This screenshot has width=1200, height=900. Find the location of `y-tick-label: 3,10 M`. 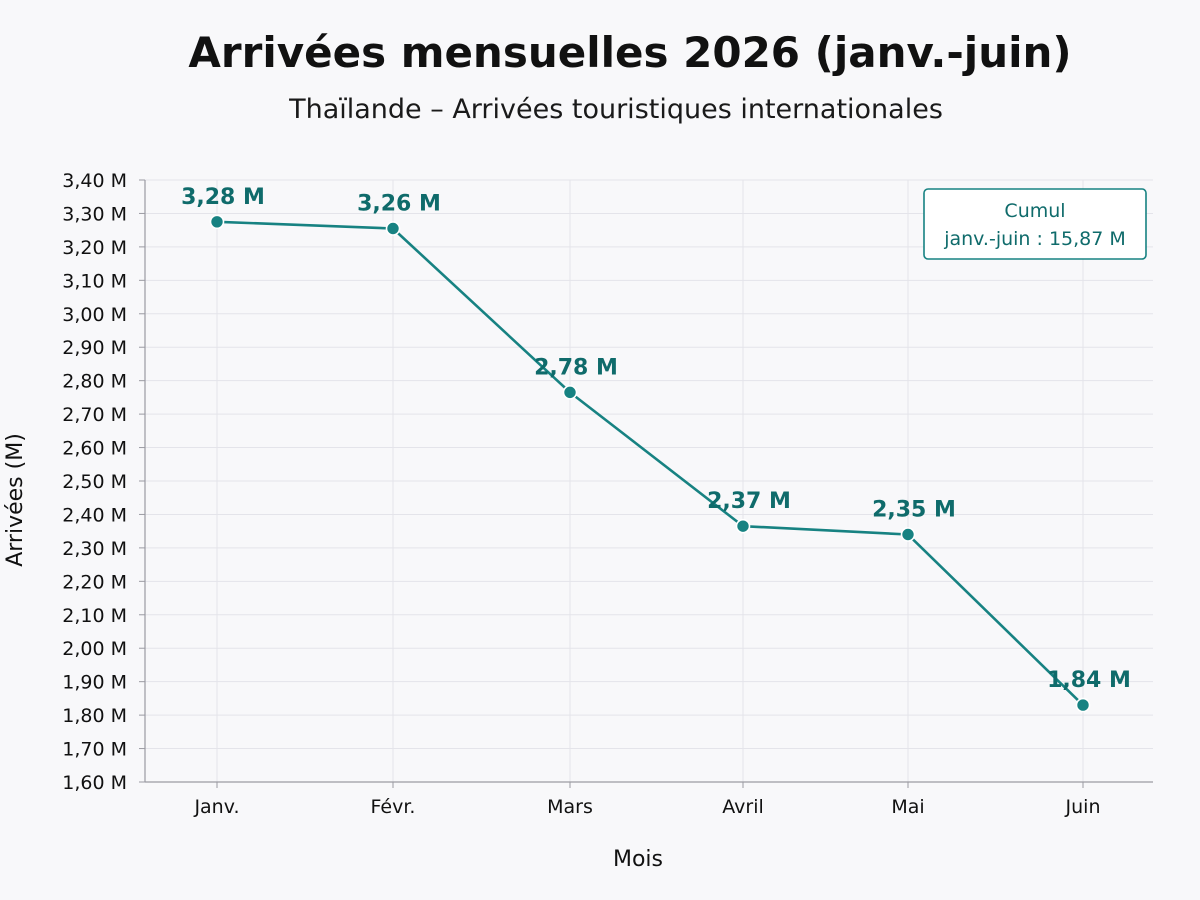

y-tick-label: 3,10 M is located at coordinates (94, 281).